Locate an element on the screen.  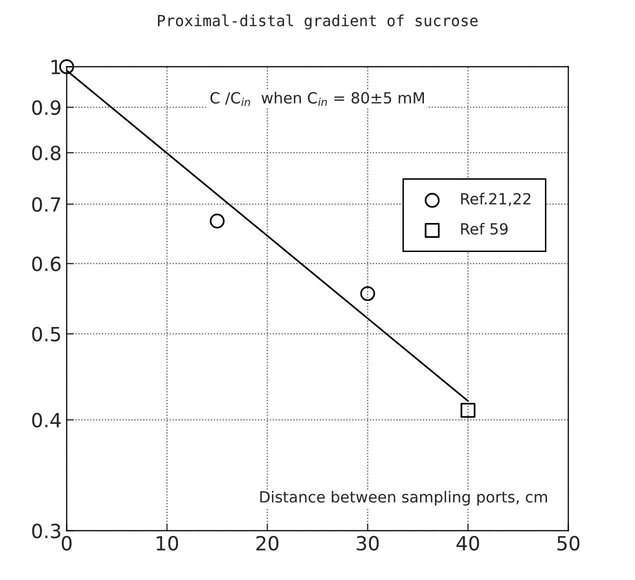
x-tick-label: 10 is located at coordinates (167, 543).